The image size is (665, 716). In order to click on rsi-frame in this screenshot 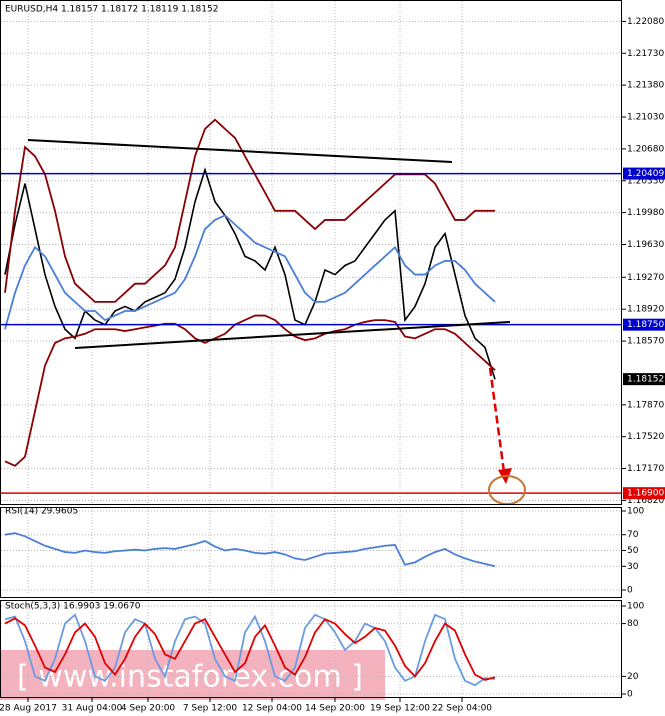, I will do `click(311, 552)`.